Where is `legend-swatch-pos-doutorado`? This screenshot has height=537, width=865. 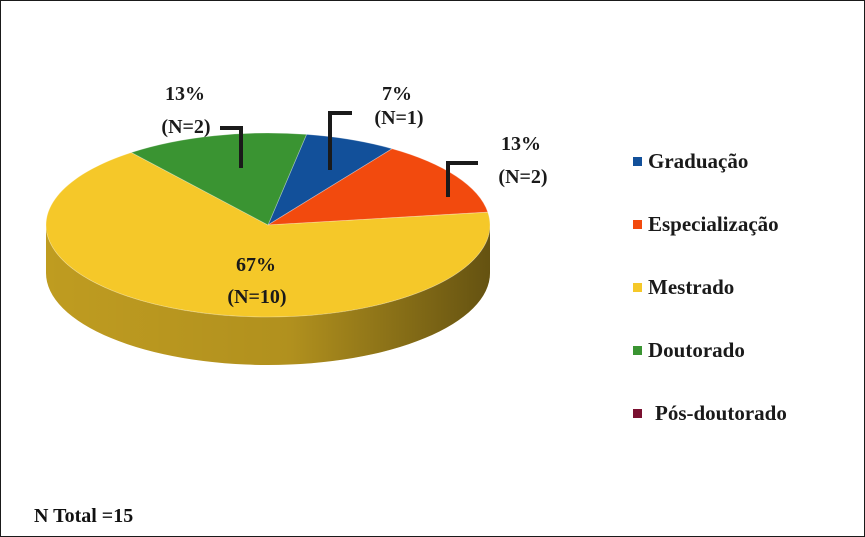
legend-swatch-pos-doutorado is located at coordinates (637, 413).